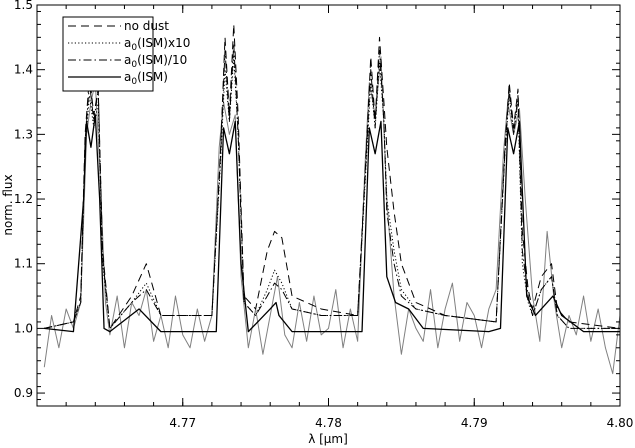 This screenshot has width=635, height=448. Describe the element at coordinates (23, 6) in the screenshot. I see `y-tick-label: 1.5` at that location.